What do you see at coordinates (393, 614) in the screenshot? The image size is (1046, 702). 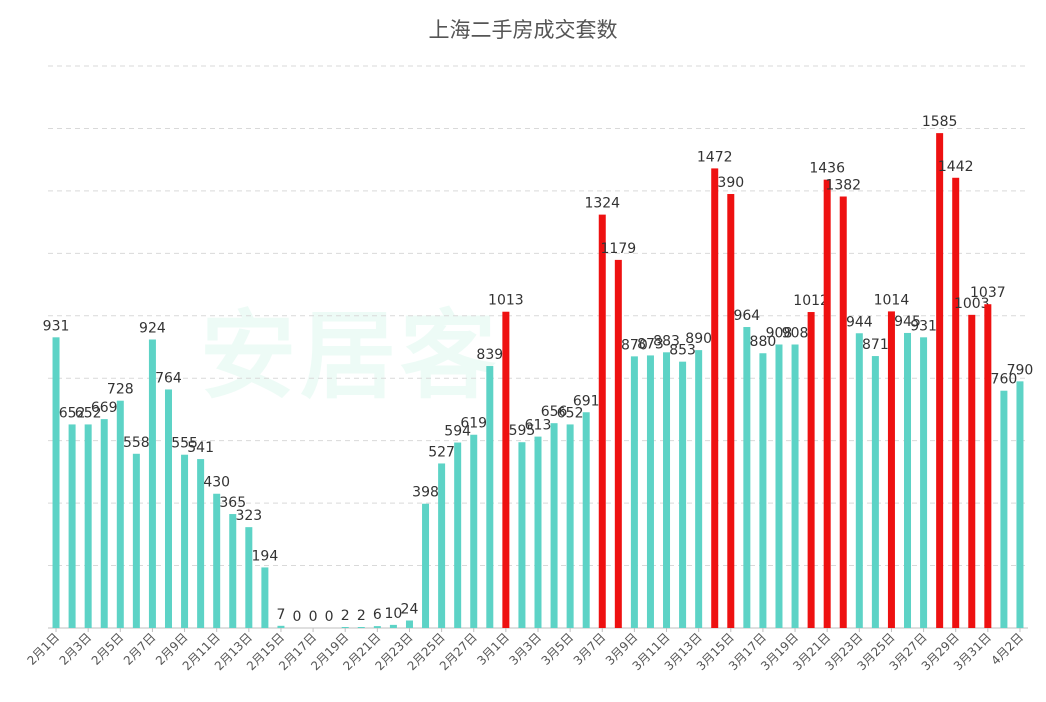 I see `data-label: 10` at bounding box center [393, 614].